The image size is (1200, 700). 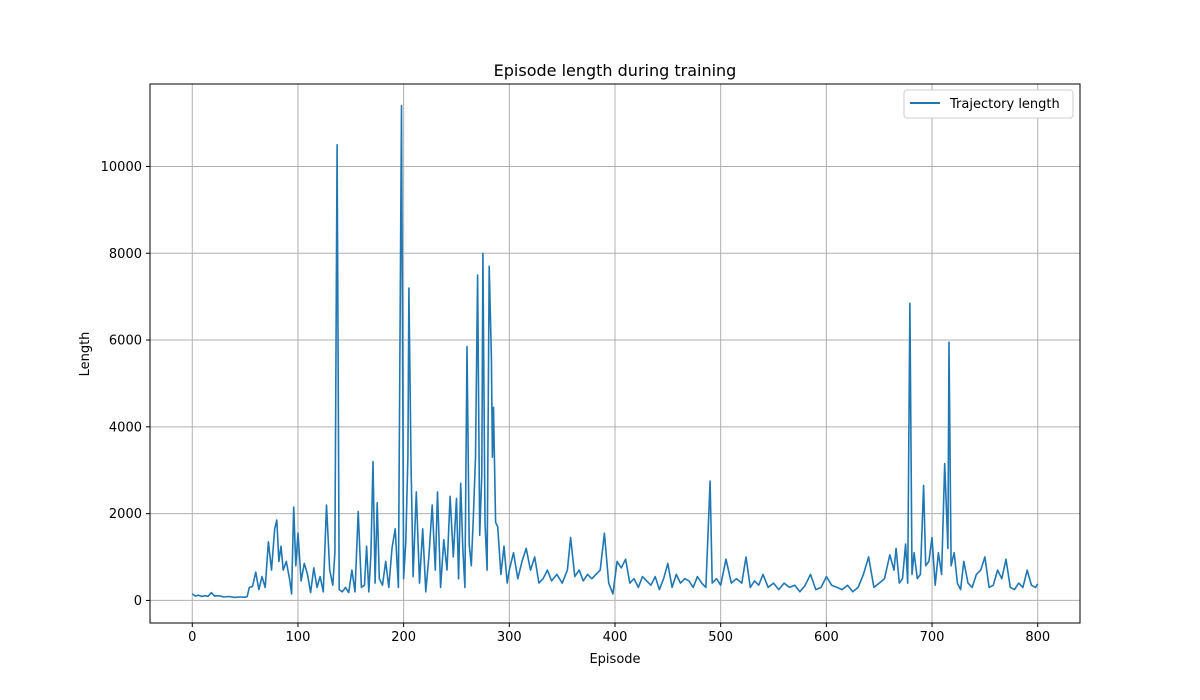 I want to click on x-tick-label: 100, so click(x=298, y=637).